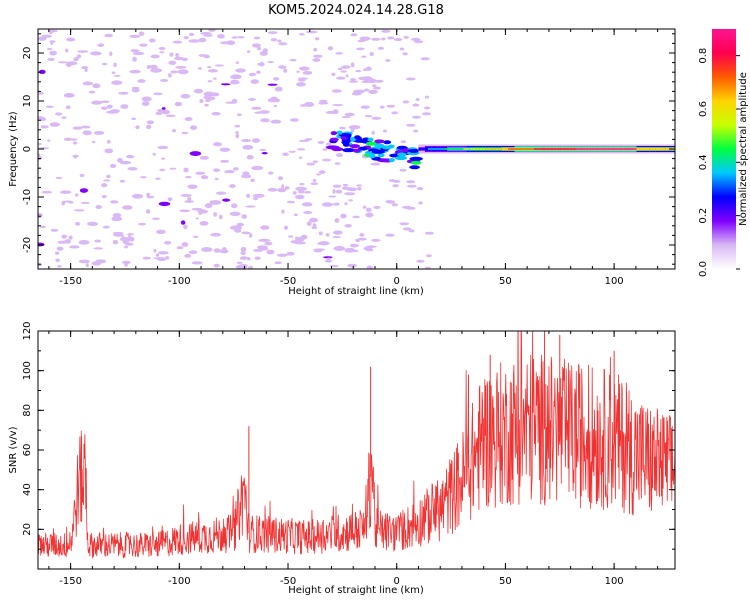 This screenshot has height=600, width=750. Describe the element at coordinates (356, 10) in the screenshot. I see `figure-title: KOM5.2024.024.14.28.G18` at that location.